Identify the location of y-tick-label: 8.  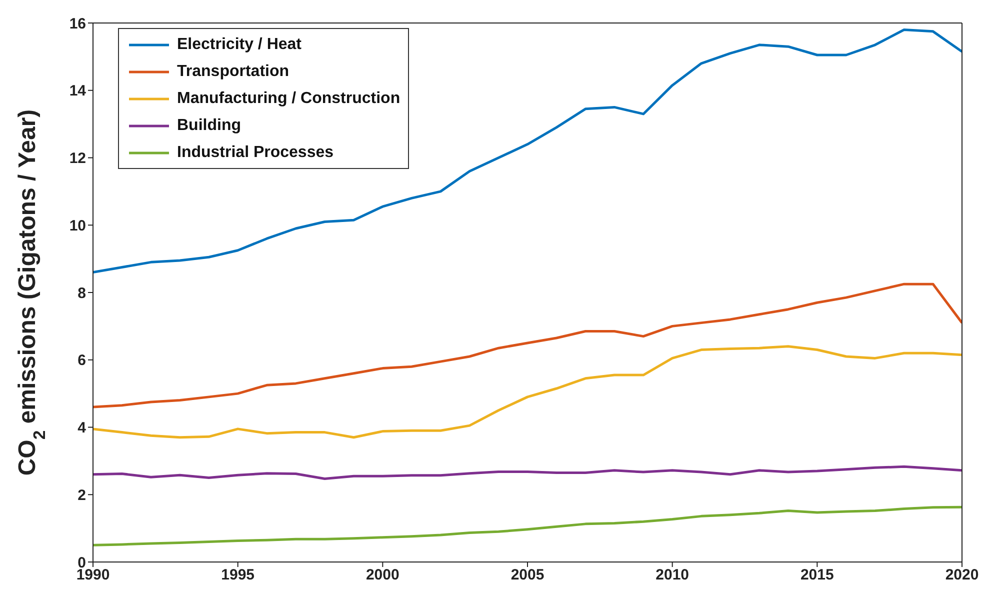
(82, 293).